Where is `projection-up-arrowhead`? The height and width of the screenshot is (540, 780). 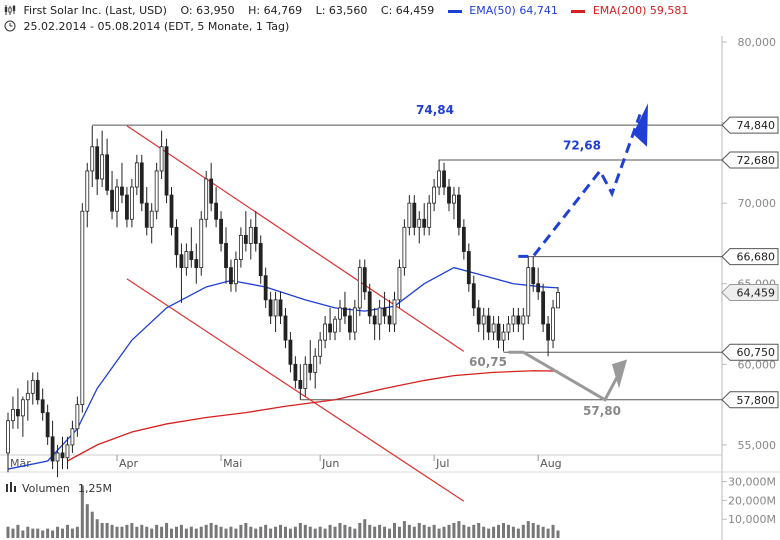 projection-up-arrowhead is located at coordinates (640, 125).